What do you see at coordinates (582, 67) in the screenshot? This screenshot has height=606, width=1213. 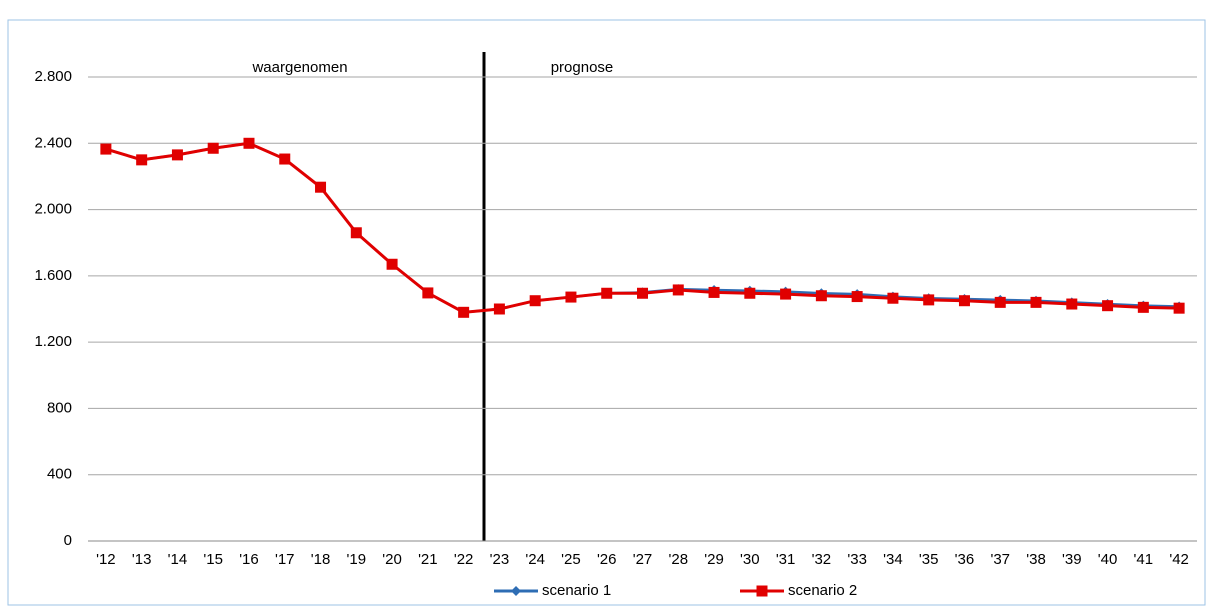 I see `annotation: prognose` at bounding box center [582, 67].